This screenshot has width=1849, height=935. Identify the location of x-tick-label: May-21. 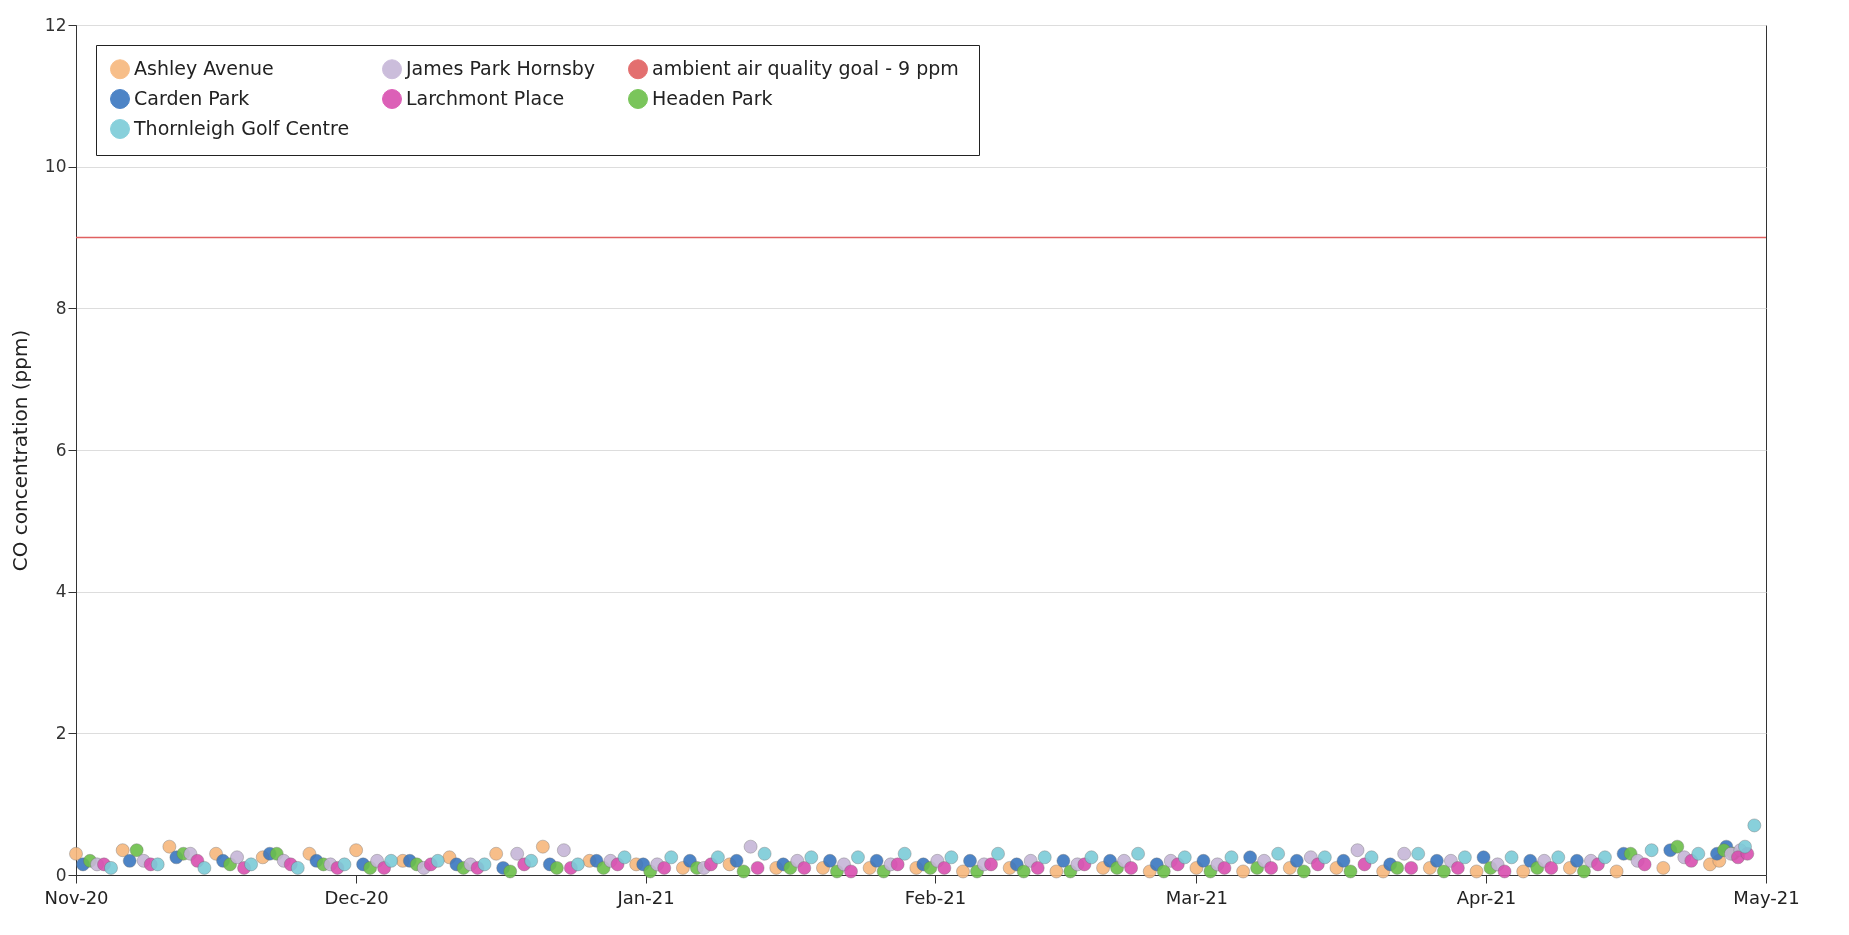
(1766, 897).